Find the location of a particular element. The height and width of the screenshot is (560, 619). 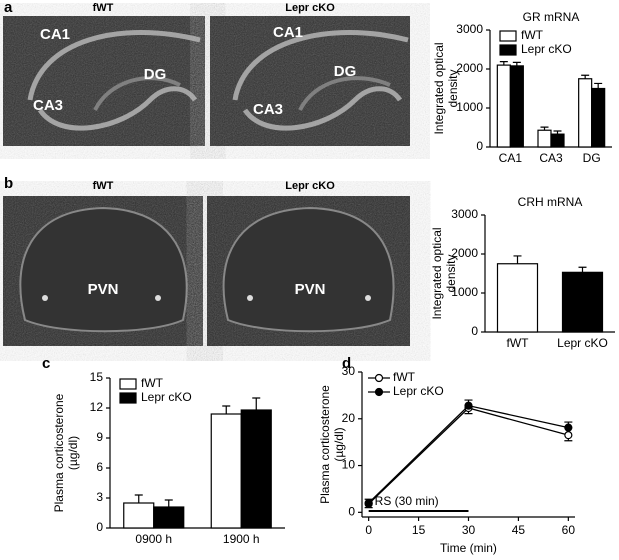

x-tick-label: Lepr cKO is located at coordinates (582, 343).